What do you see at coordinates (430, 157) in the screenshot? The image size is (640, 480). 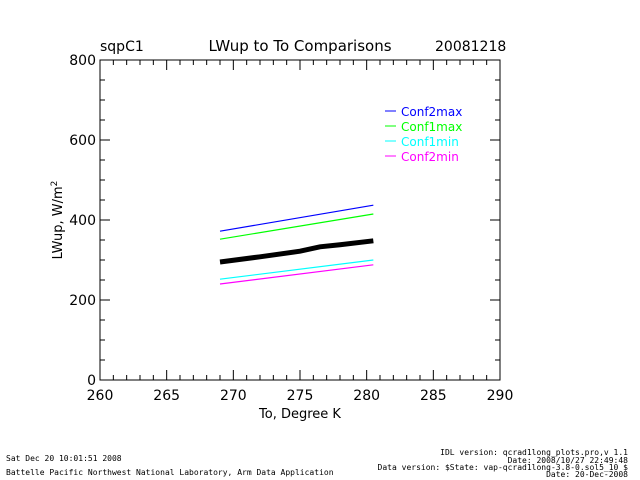 I see `legend-label: Conf2min` at bounding box center [430, 157].